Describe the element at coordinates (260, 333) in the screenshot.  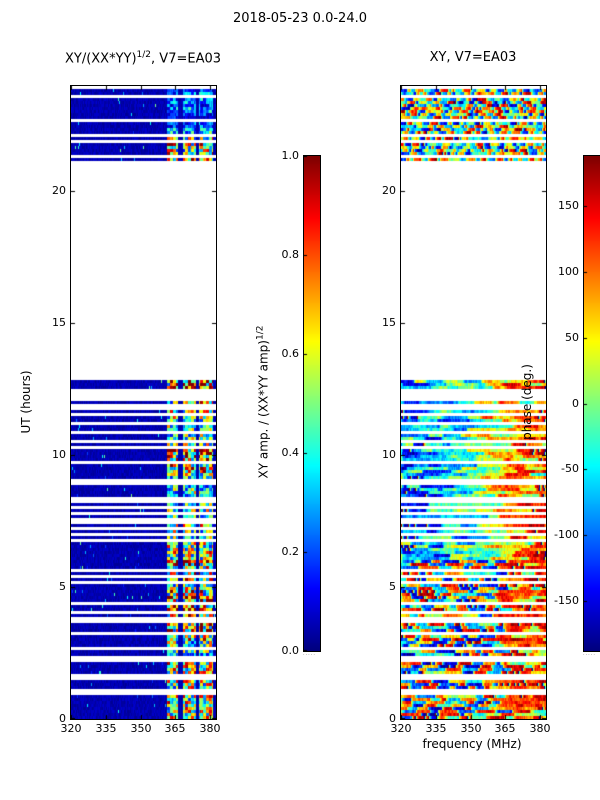
I see `left-colorbar-label-superscript: 1/2` at that location.